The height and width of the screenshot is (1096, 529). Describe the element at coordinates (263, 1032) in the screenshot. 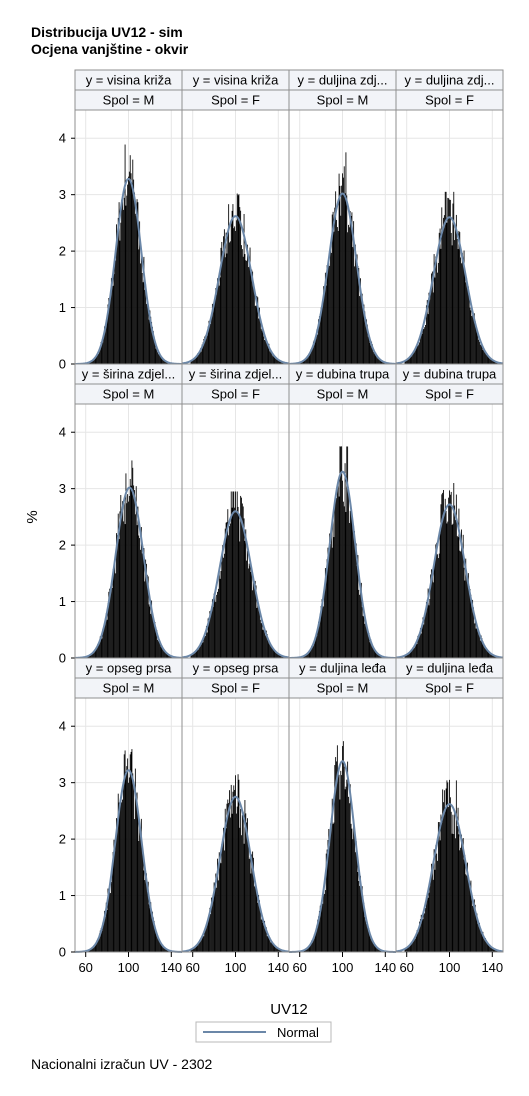

I see `legend: Normal` at that location.